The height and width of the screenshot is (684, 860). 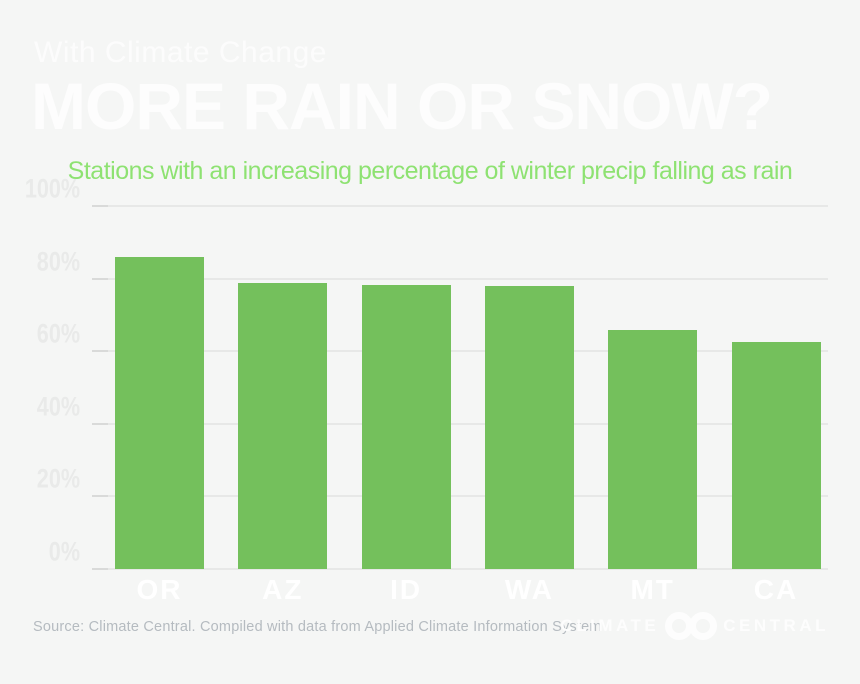 What do you see at coordinates (460, 351) in the screenshot?
I see `gridline-60%` at bounding box center [460, 351].